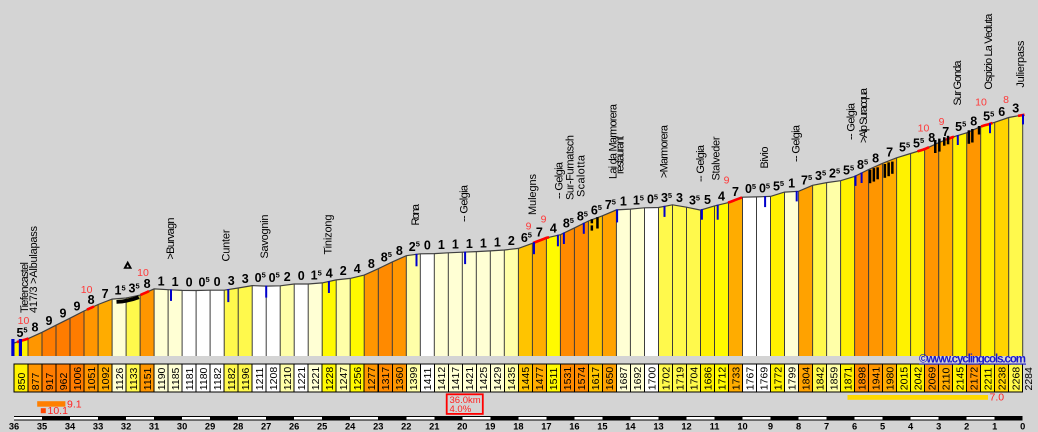 Image resolution: width=1038 pixels, height=432 pixels. What do you see at coordinates (658, 427) in the screenshot?
I see `svg-text: 13` at bounding box center [658, 427].